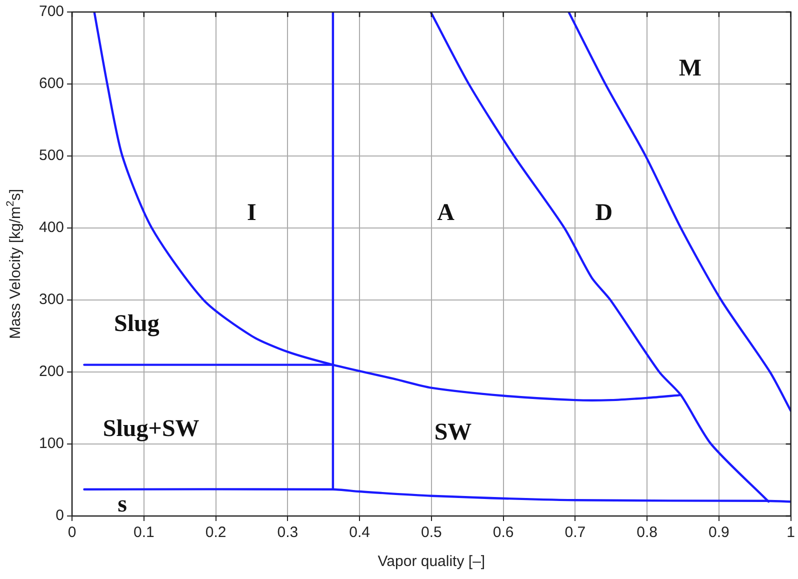  I want to click on x-tick-label: 0.8, so click(647, 533).